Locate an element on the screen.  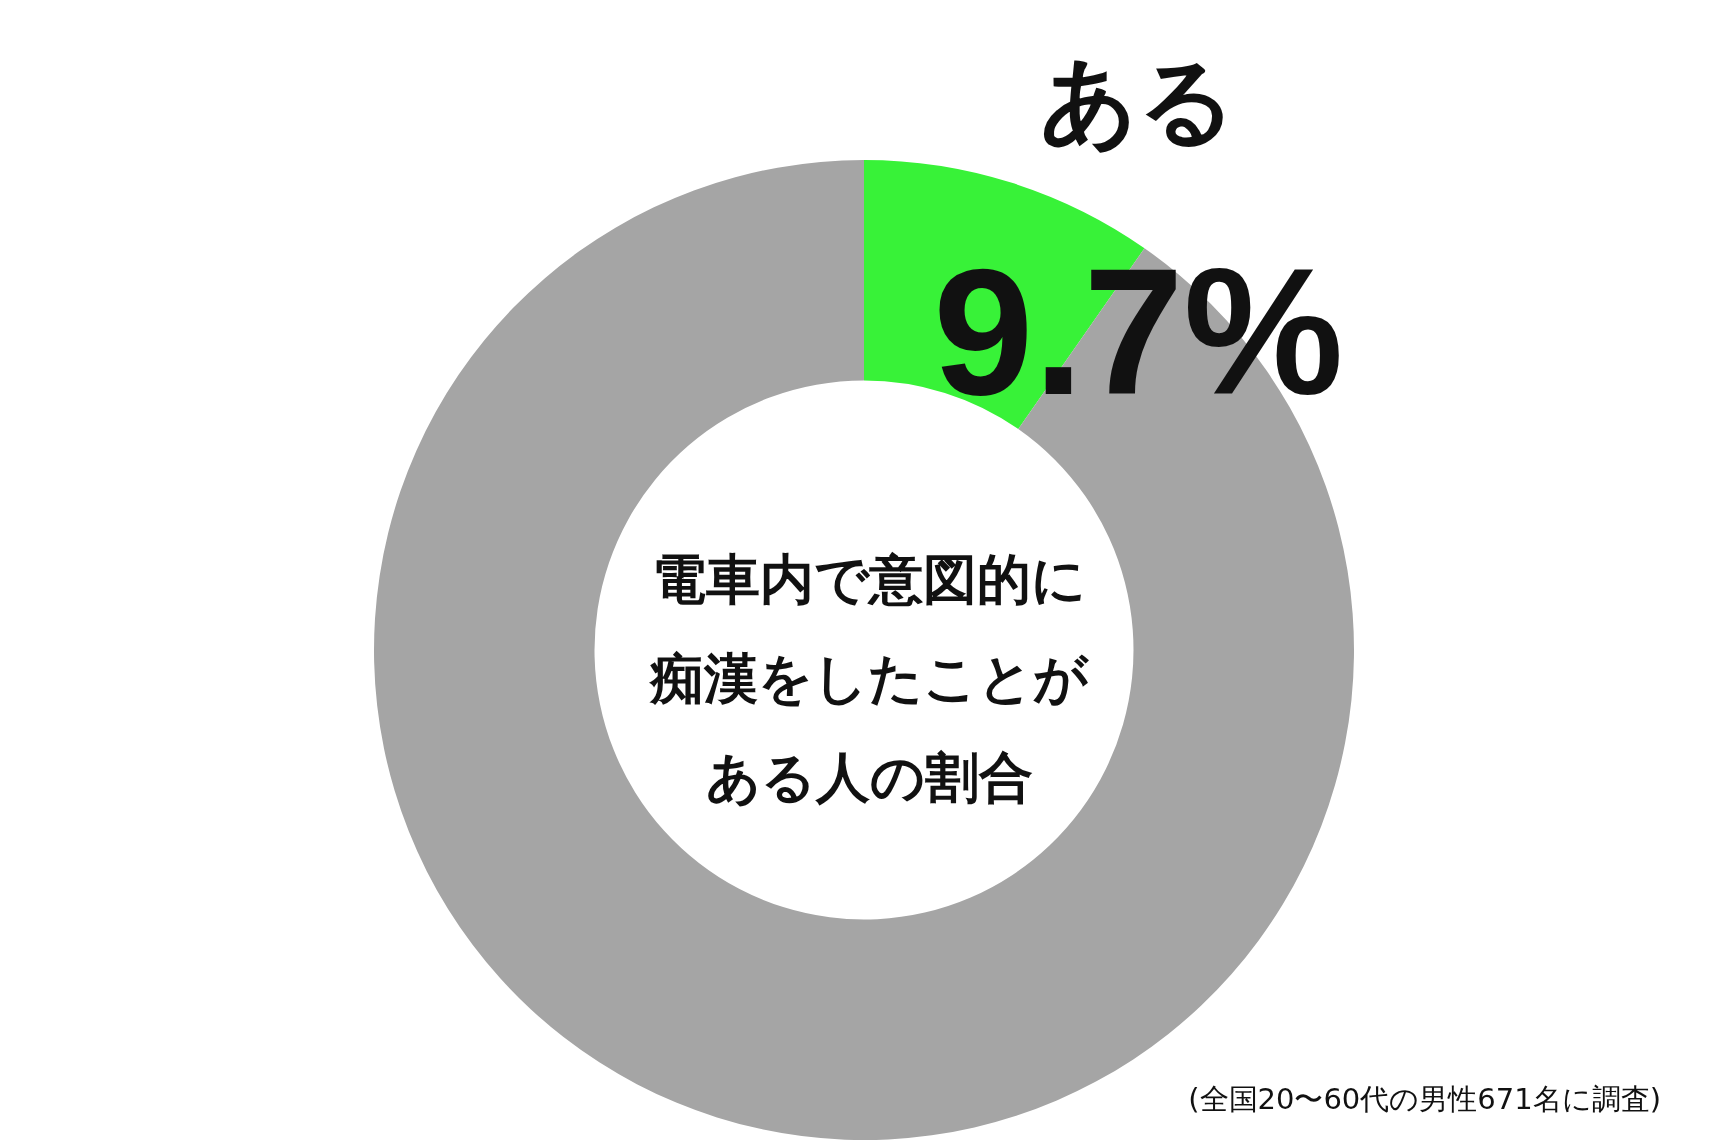
slice-label: ある is located at coordinates (1138, 101).